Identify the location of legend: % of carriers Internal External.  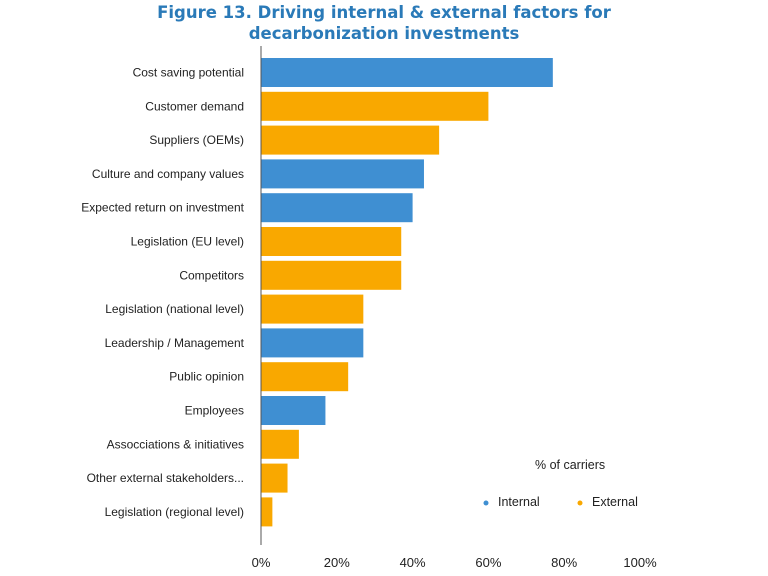
(560, 483).